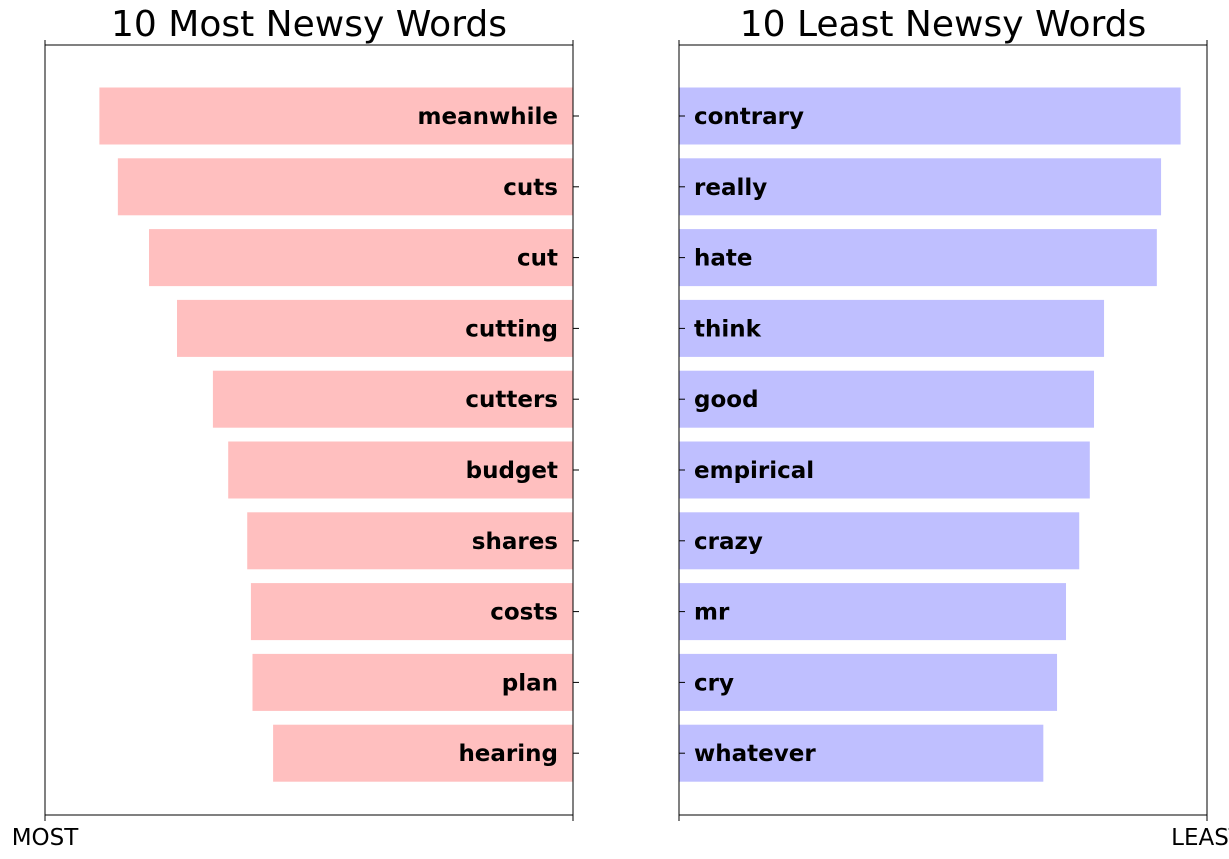 Image resolution: width=1229 pixels, height=859 pixels. What do you see at coordinates (46, 838) in the screenshot?
I see `most-xtick-label: MOST` at bounding box center [46, 838].